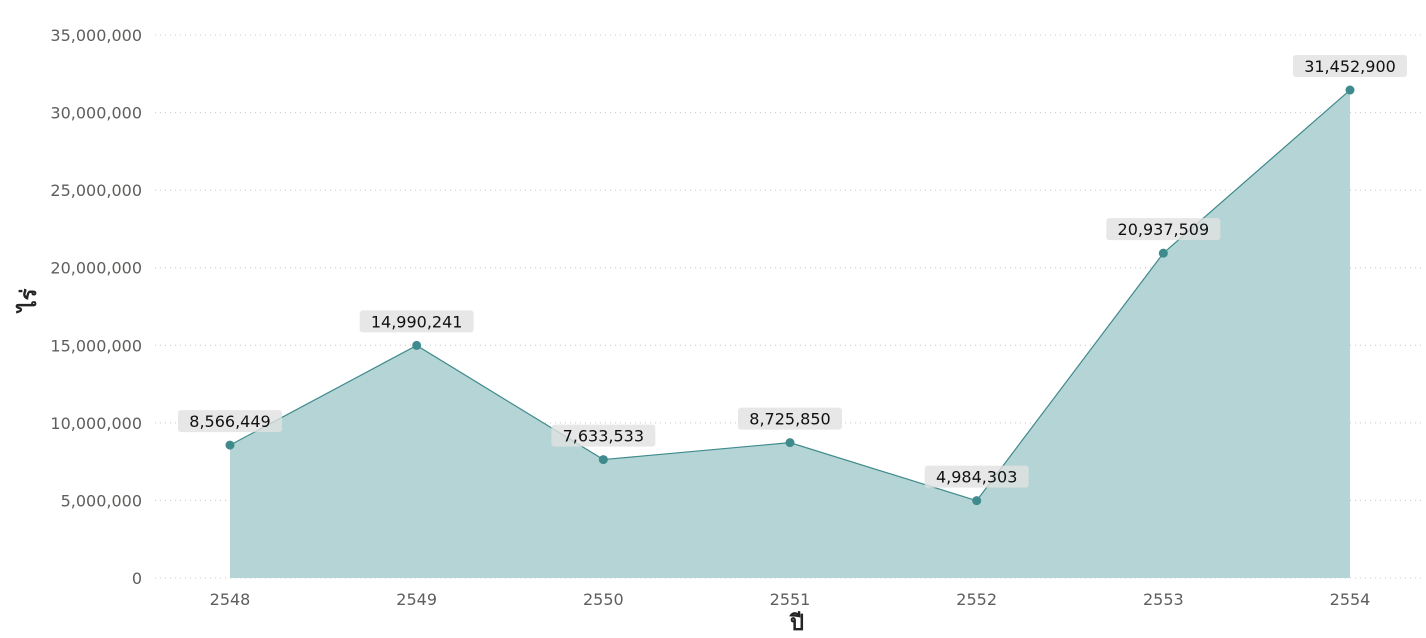 The image size is (1426, 638). What do you see at coordinates (101, 500) in the screenshot?
I see `y-tick-label: 5,000,000` at bounding box center [101, 500].